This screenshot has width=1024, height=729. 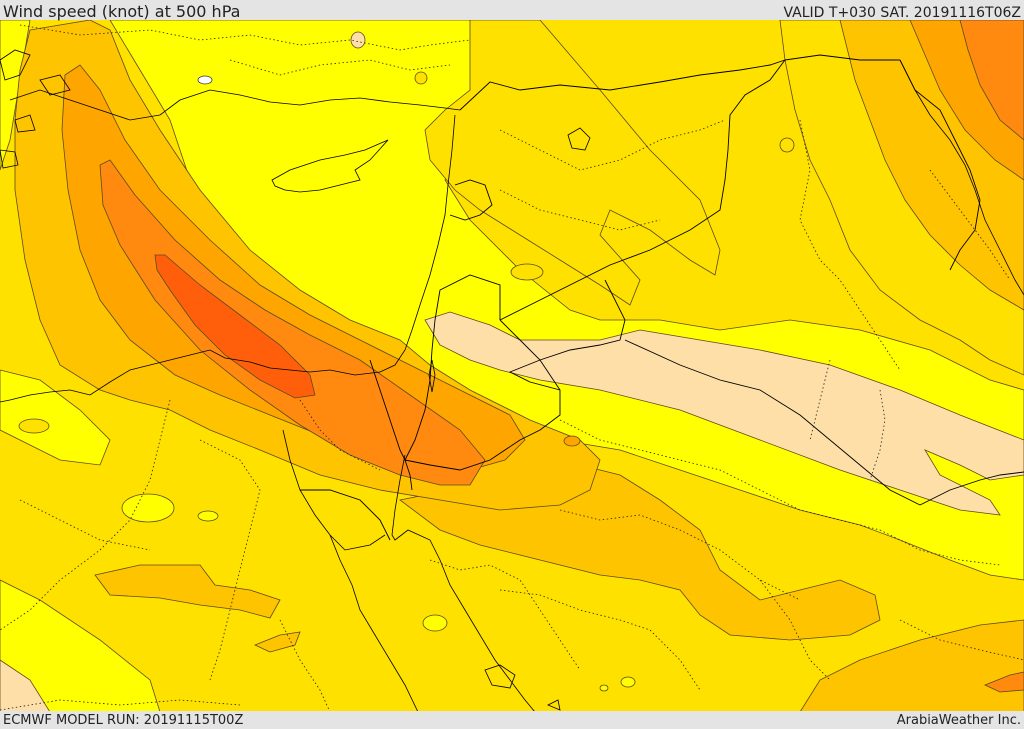 I want to click on border-syria-iraq, so click(x=642, y=190).